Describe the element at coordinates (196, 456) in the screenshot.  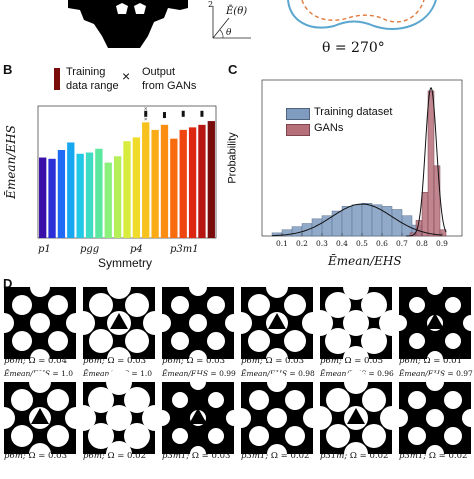
I see `structure-caption: p3m1; Ω = 0.03` at that location.